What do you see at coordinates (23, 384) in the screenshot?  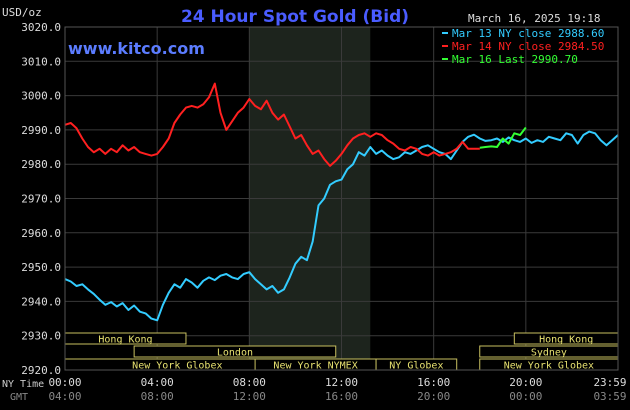 I see `ny-time-label: NY Time` at bounding box center [23, 384].